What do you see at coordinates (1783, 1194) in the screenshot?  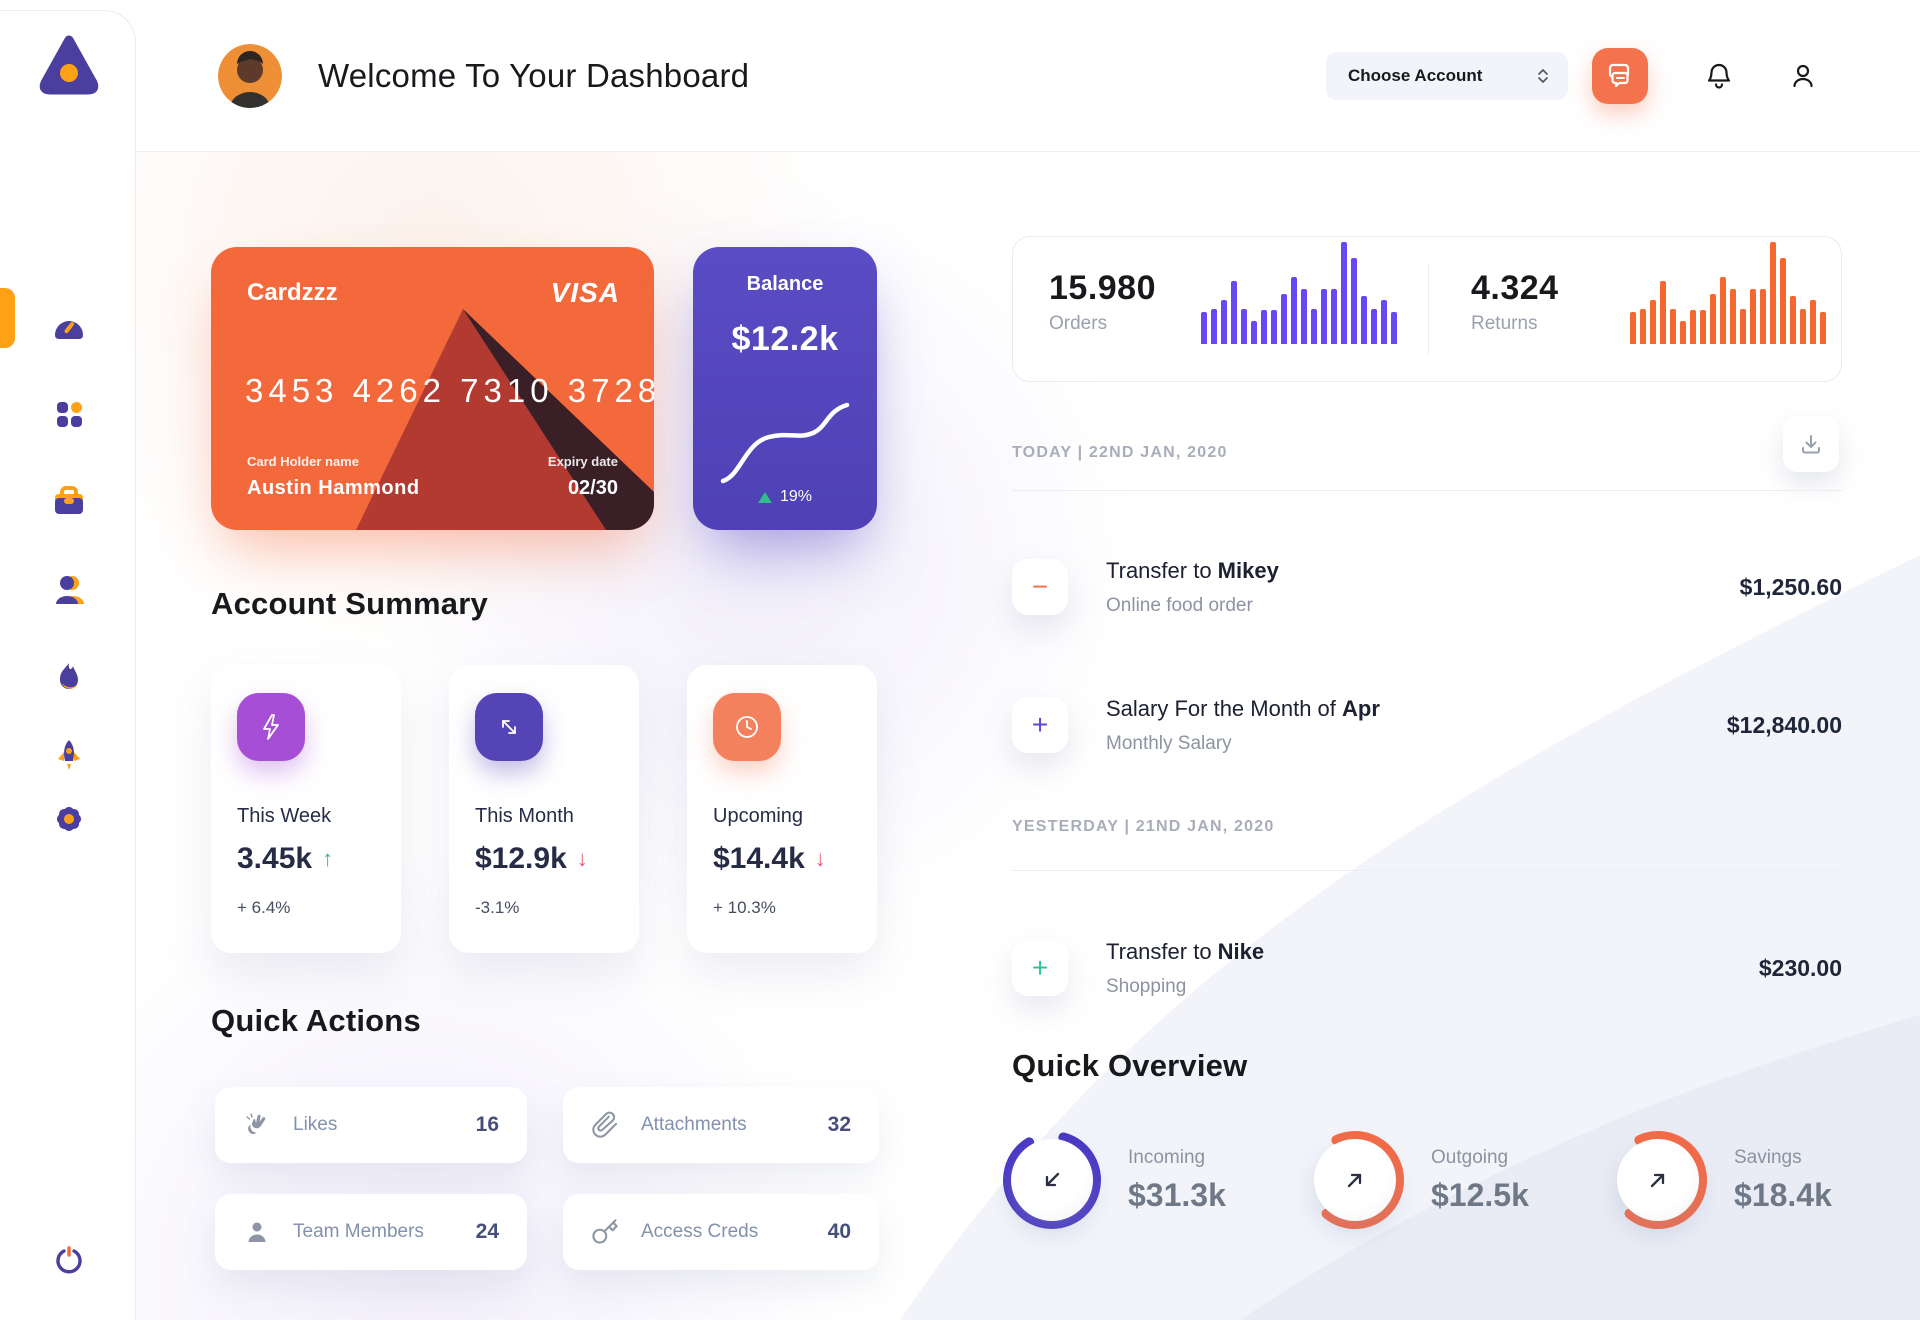 I see `overview-value: $18.4k` at bounding box center [1783, 1194].